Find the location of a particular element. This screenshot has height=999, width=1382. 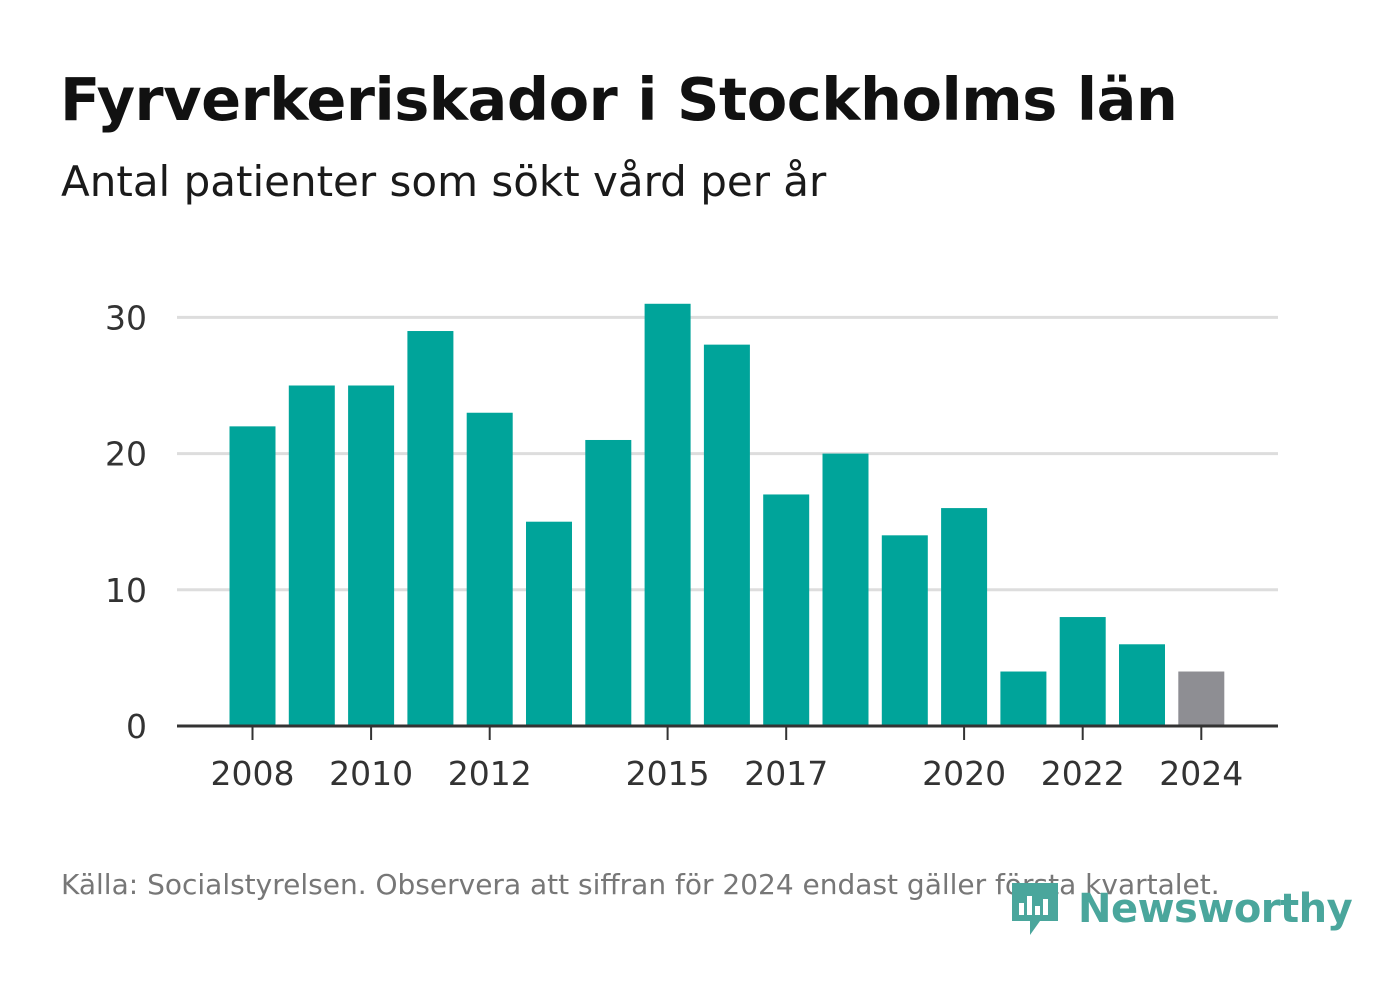

x-tick-label-2022: 2022 is located at coordinates (1083, 773).